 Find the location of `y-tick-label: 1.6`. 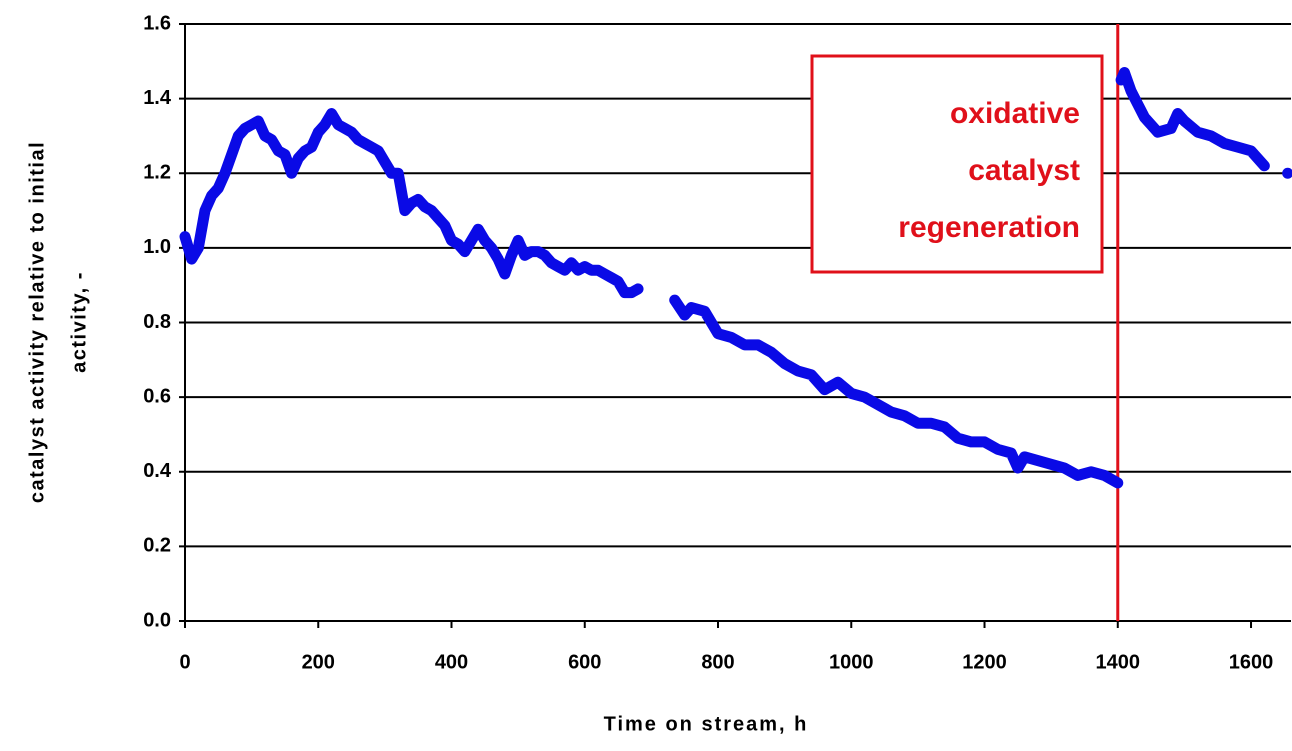

y-tick-label: 1.6 is located at coordinates (157, 23).